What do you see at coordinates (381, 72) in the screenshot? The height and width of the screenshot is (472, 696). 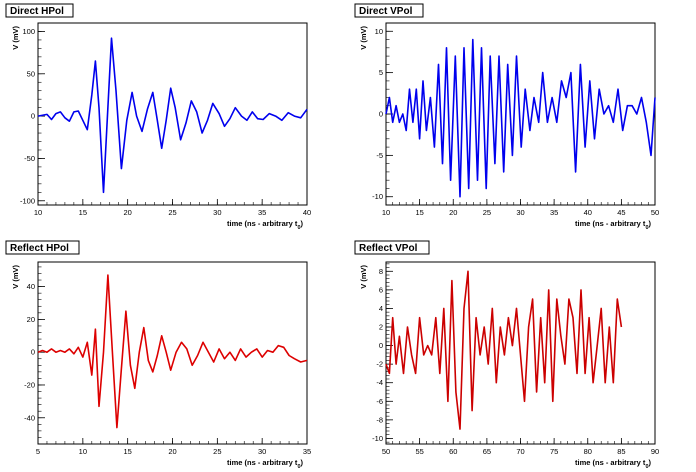 I see `y-tick-label: 5` at bounding box center [381, 72].